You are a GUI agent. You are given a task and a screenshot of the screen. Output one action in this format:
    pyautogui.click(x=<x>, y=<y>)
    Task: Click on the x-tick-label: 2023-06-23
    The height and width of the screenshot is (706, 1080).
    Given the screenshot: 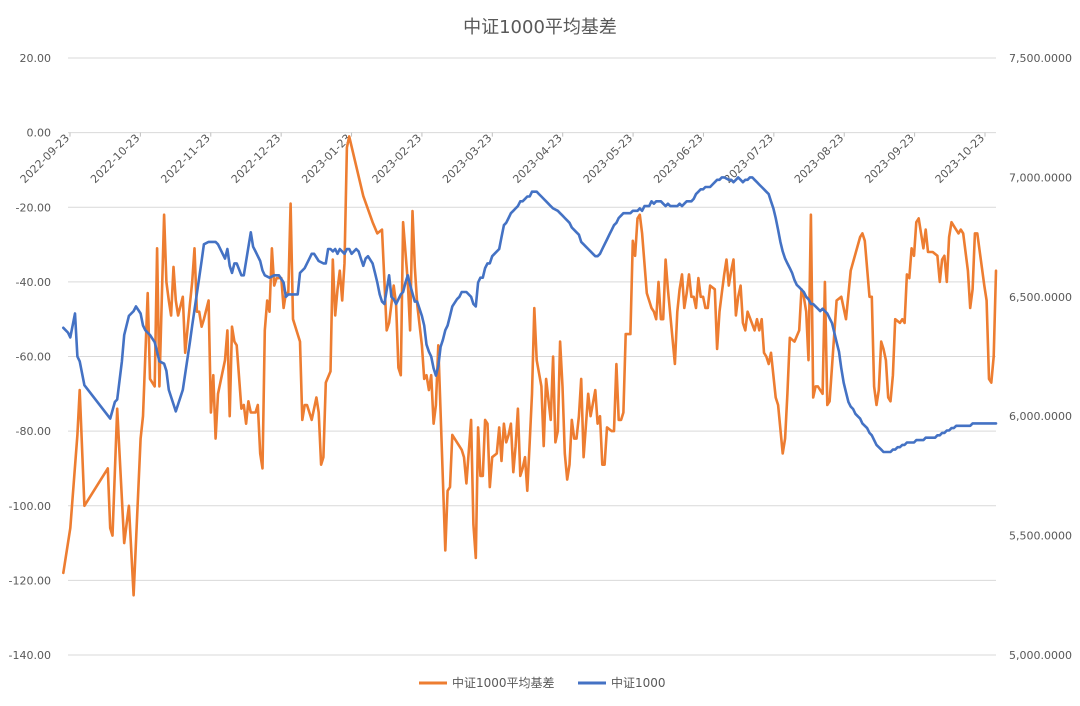 What is the action you would take?
    pyautogui.click(x=678, y=159)
    